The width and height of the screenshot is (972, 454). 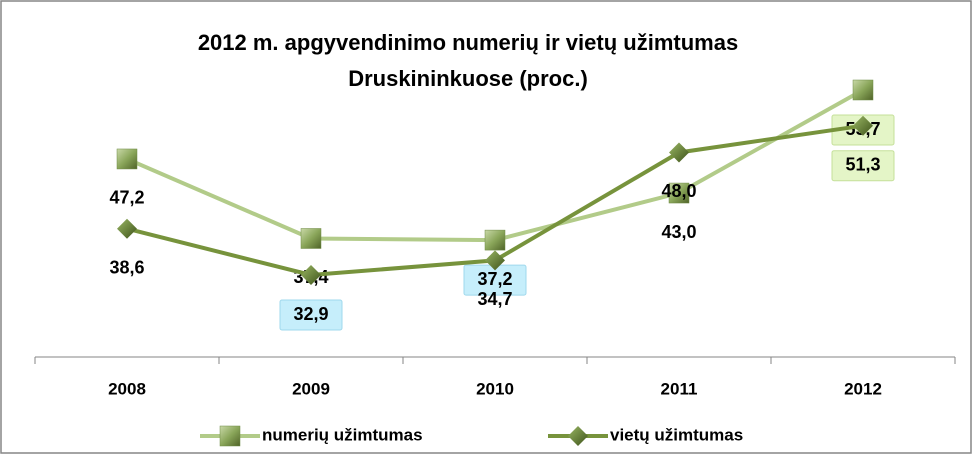 What do you see at coordinates (494, 299) in the screenshot?
I see `data-label: 34,7` at bounding box center [494, 299].